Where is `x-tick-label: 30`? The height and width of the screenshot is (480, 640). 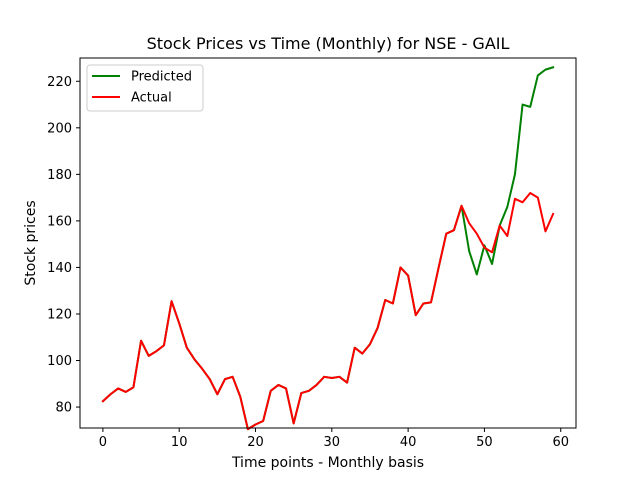
x-tick-label: 30 is located at coordinates (332, 442).